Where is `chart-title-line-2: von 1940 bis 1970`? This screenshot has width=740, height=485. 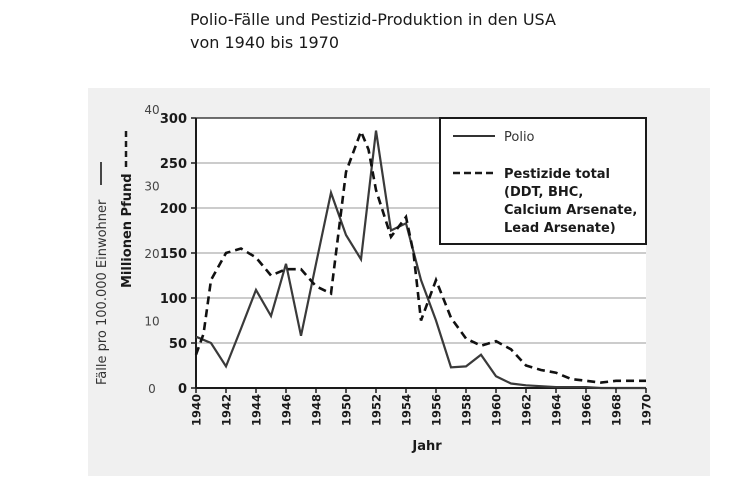
chart-title-line-2: von 1940 bis 1970 is located at coordinates (265, 42).